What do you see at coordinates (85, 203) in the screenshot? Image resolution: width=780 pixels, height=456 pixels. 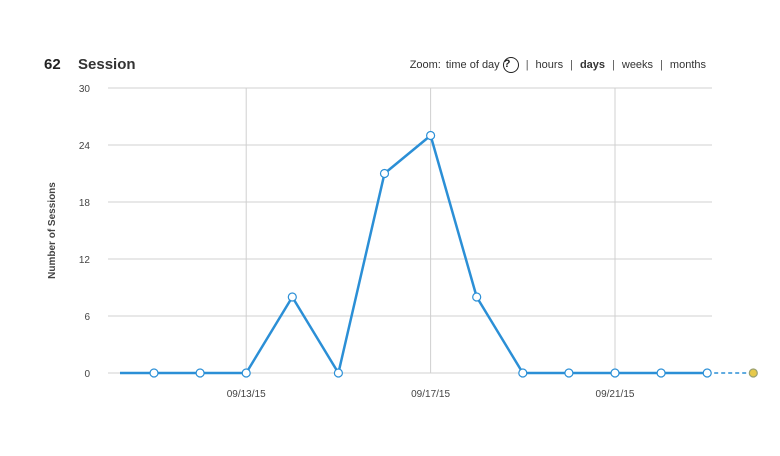 I see `y-tick-label: 18` at bounding box center [85, 203].